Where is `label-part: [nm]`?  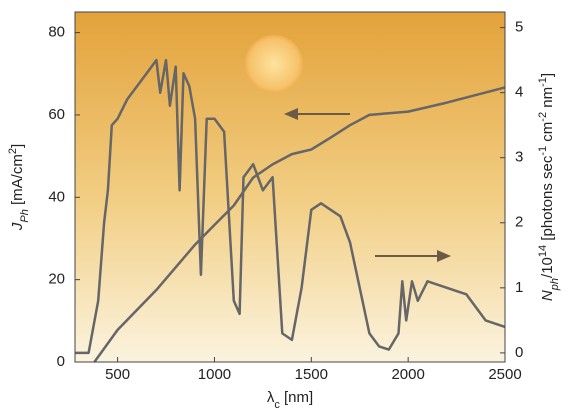
label-part: [nm] is located at coordinates (296, 397).